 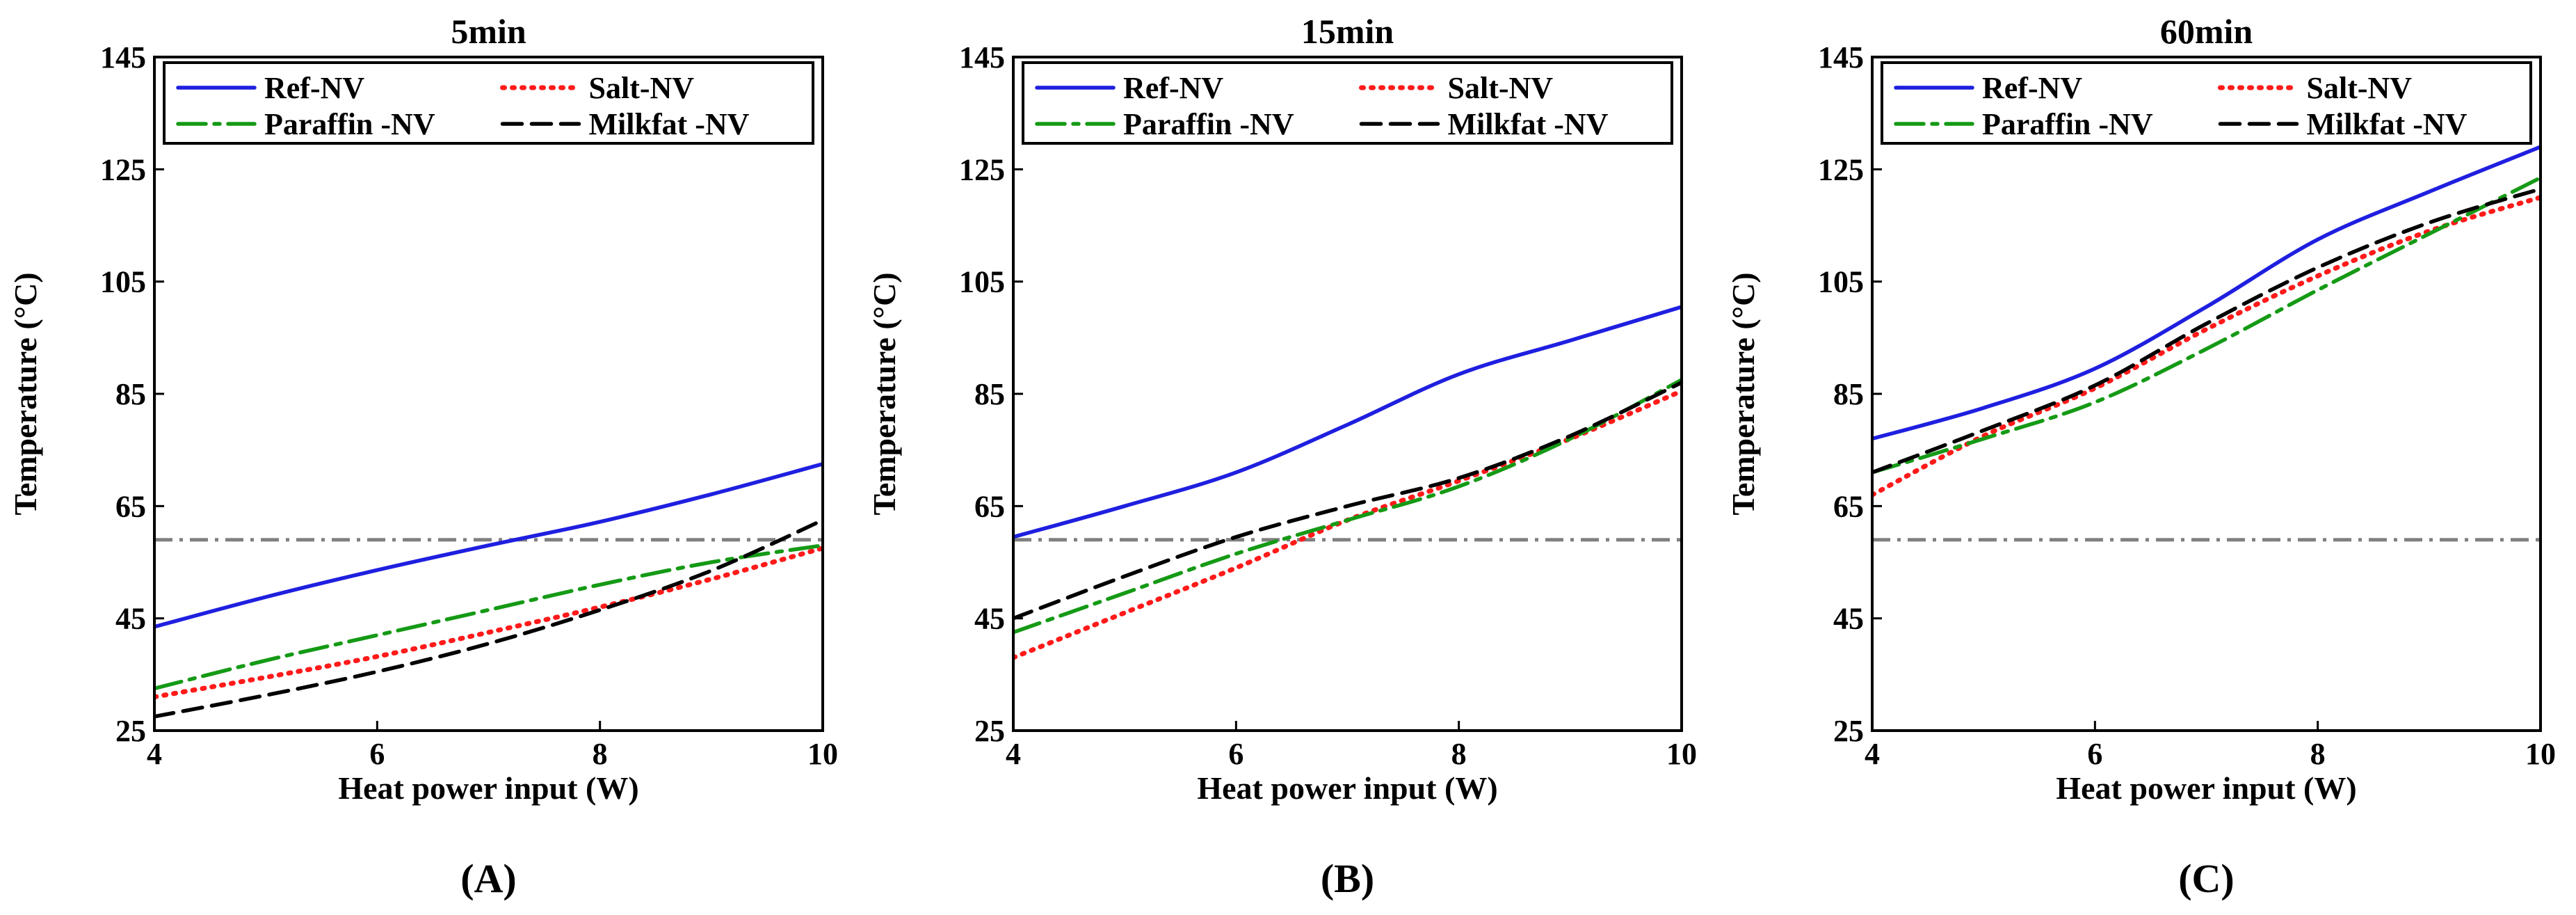 I want to click on chart-title: 15min, so click(x=1347, y=31).